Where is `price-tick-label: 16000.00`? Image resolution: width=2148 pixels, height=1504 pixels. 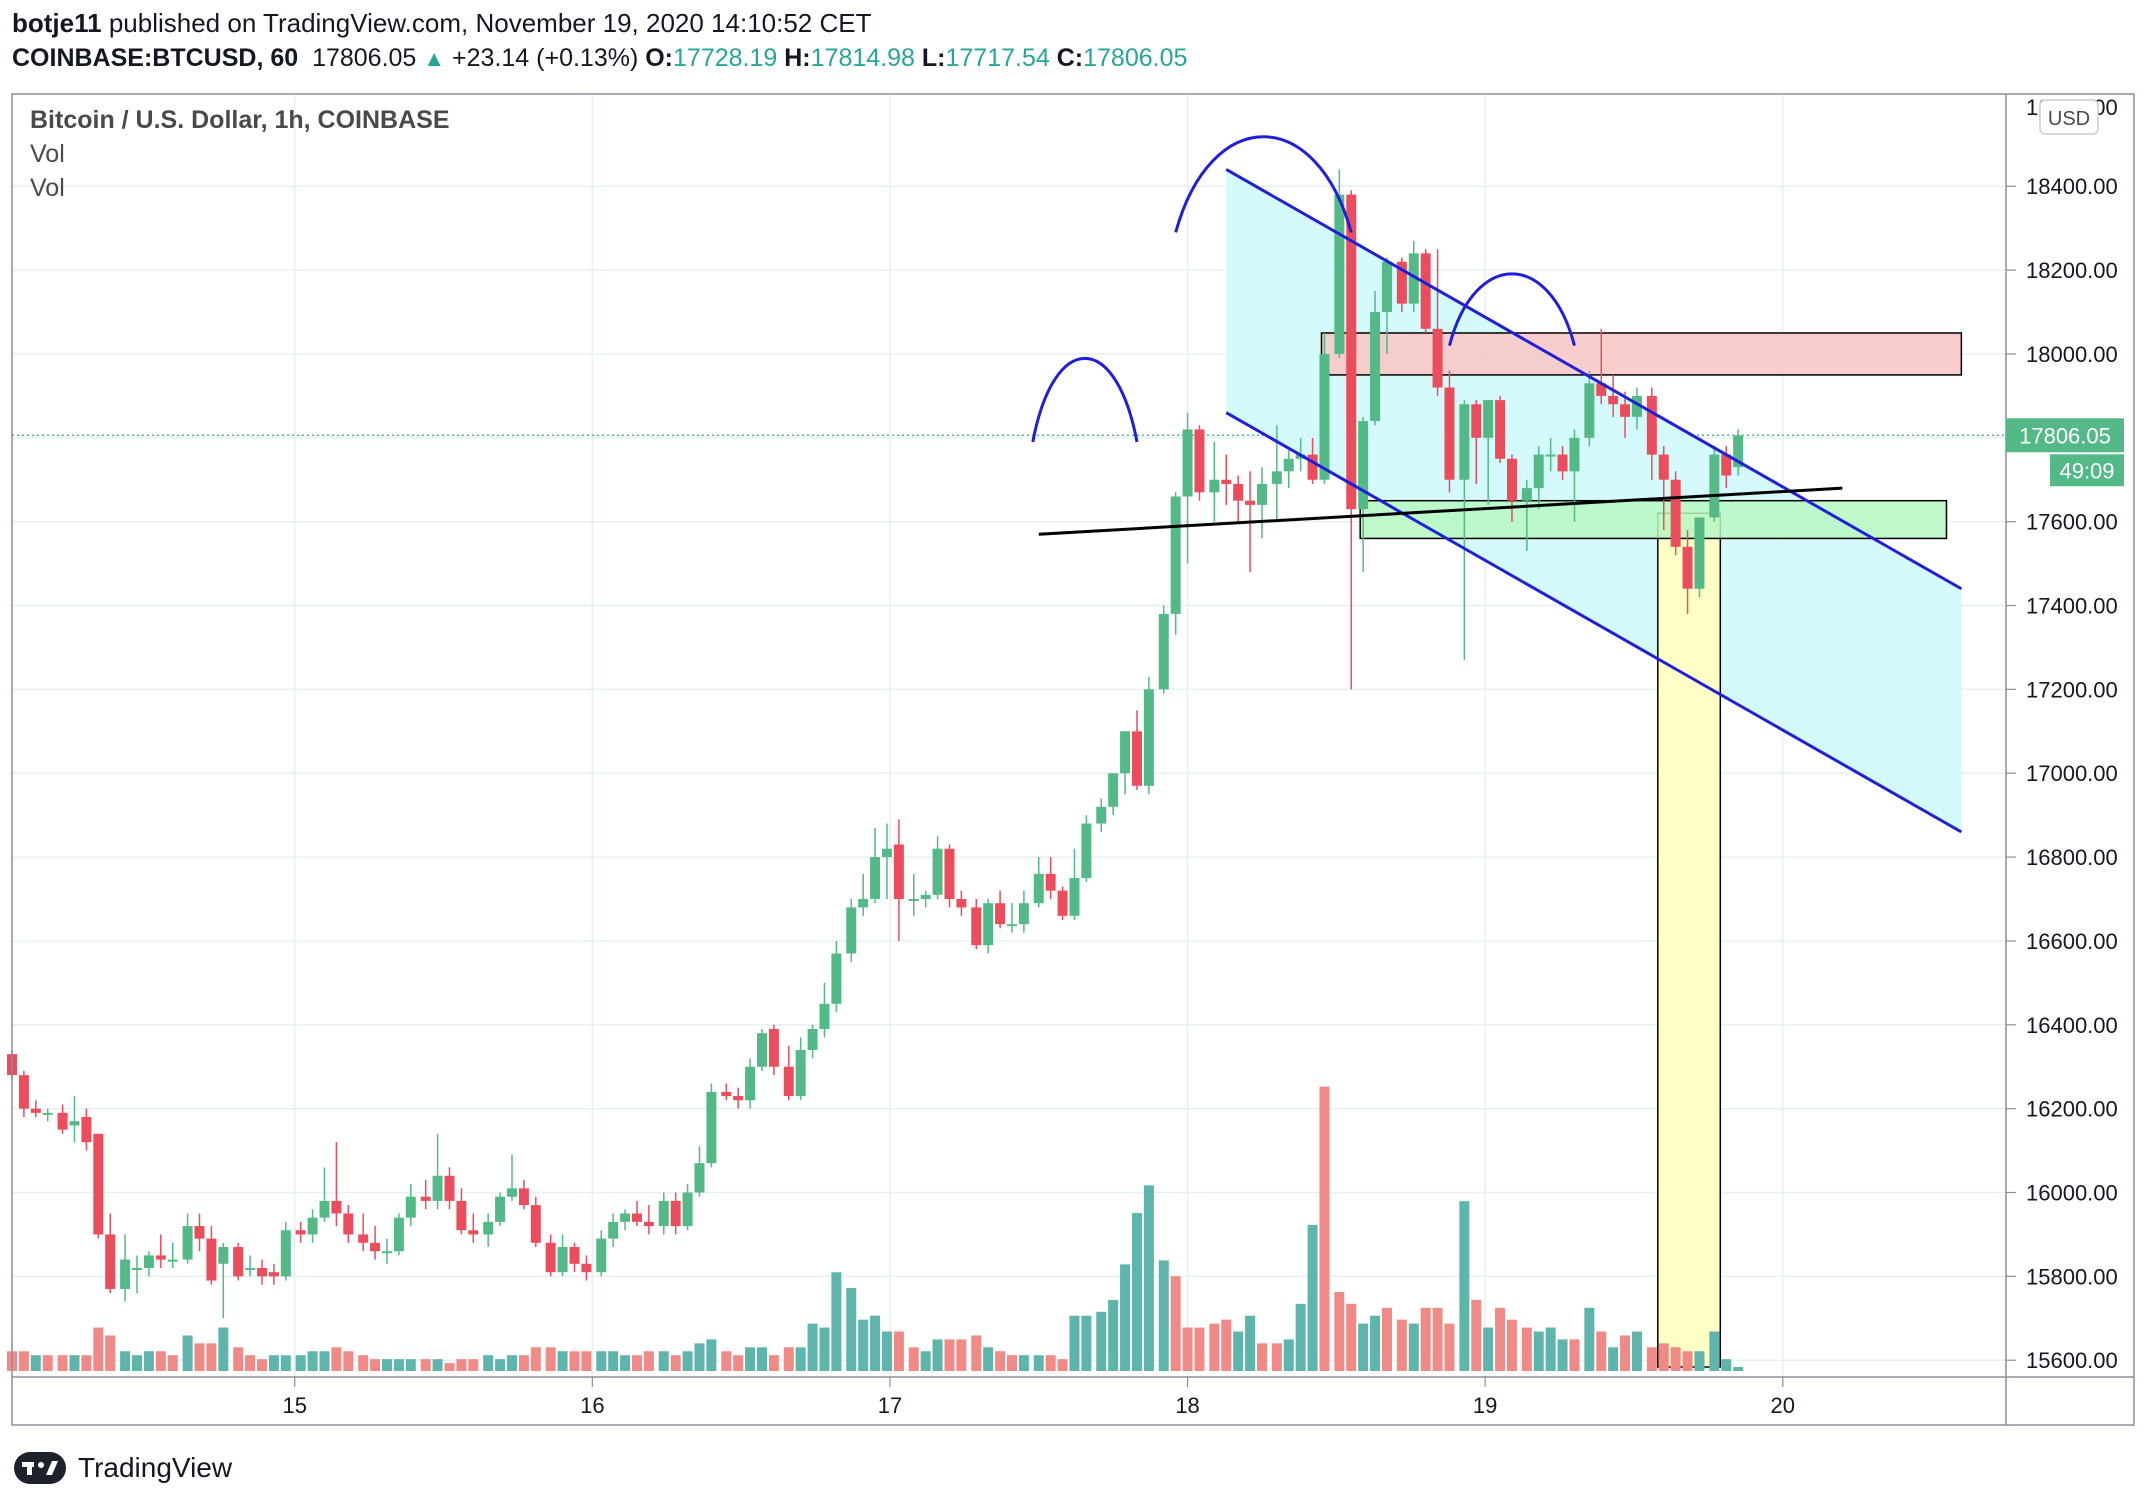
price-tick-label: 16000.00 is located at coordinates (2072, 1193).